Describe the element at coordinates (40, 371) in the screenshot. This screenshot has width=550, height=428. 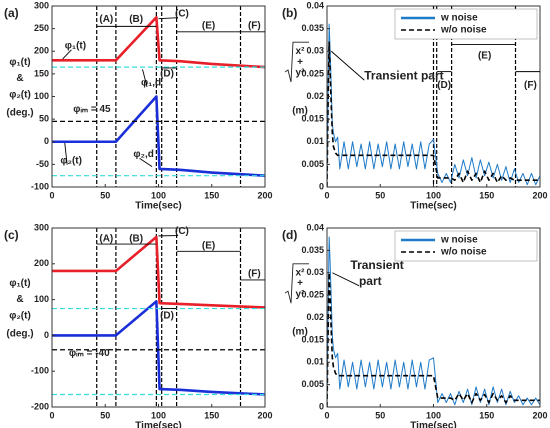
I see `y-tick-label: -100` at that location.